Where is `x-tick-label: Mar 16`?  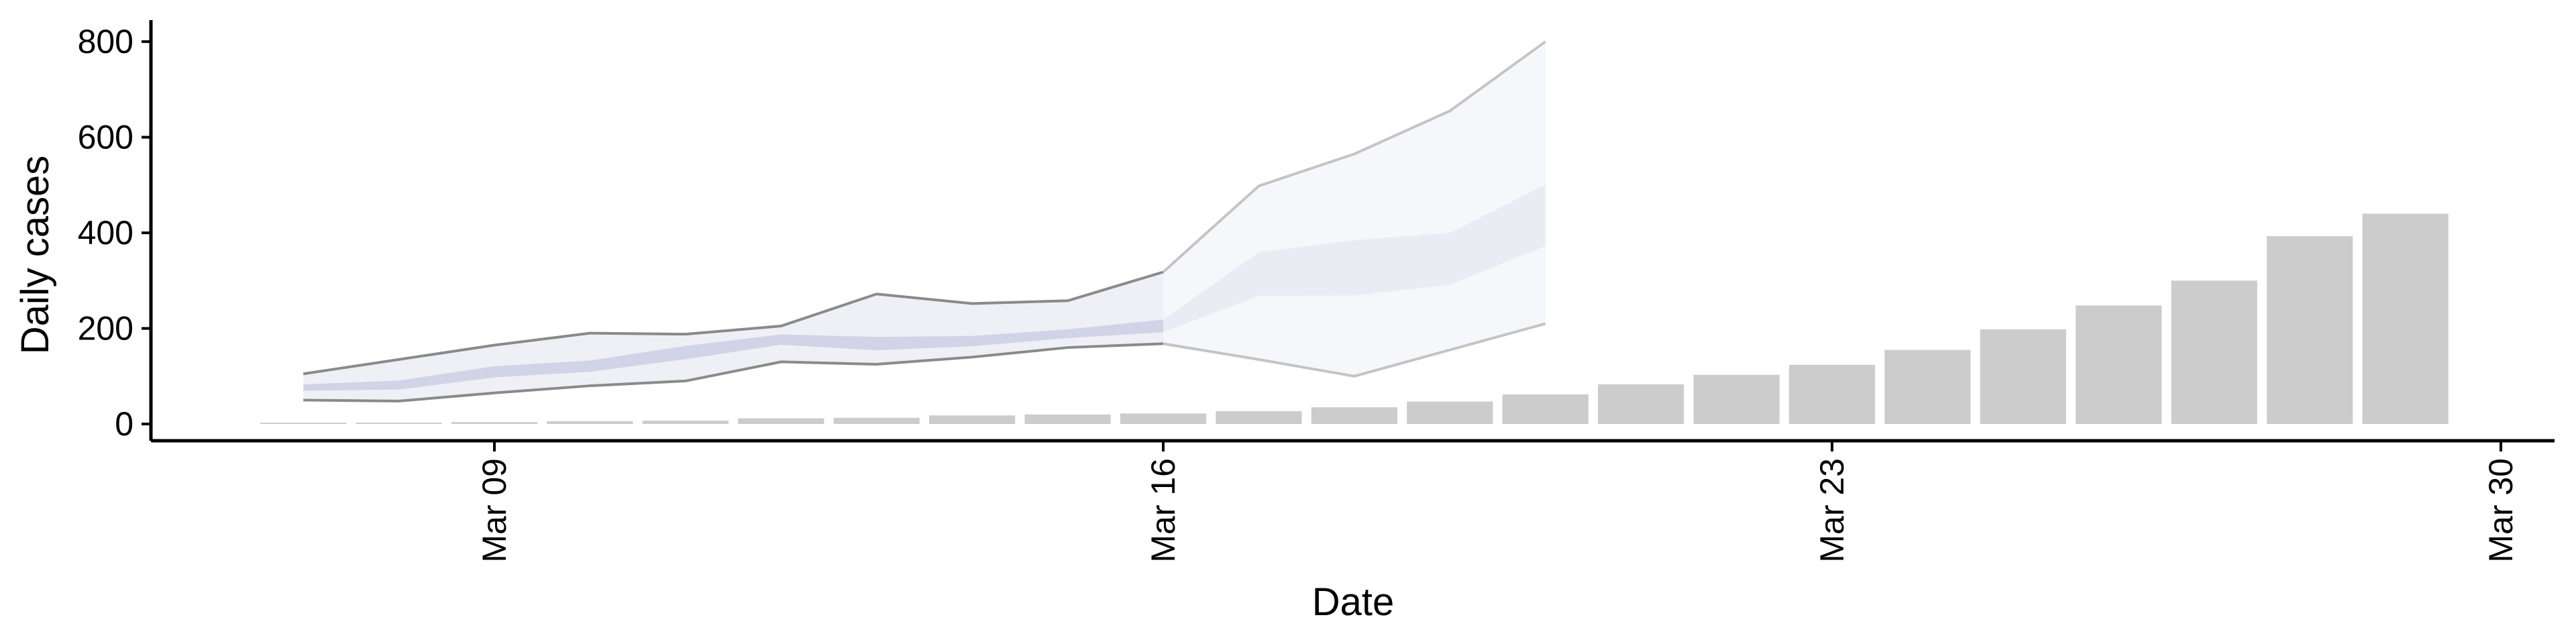
x-tick-label: Mar 16 is located at coordinates (1163, 510).